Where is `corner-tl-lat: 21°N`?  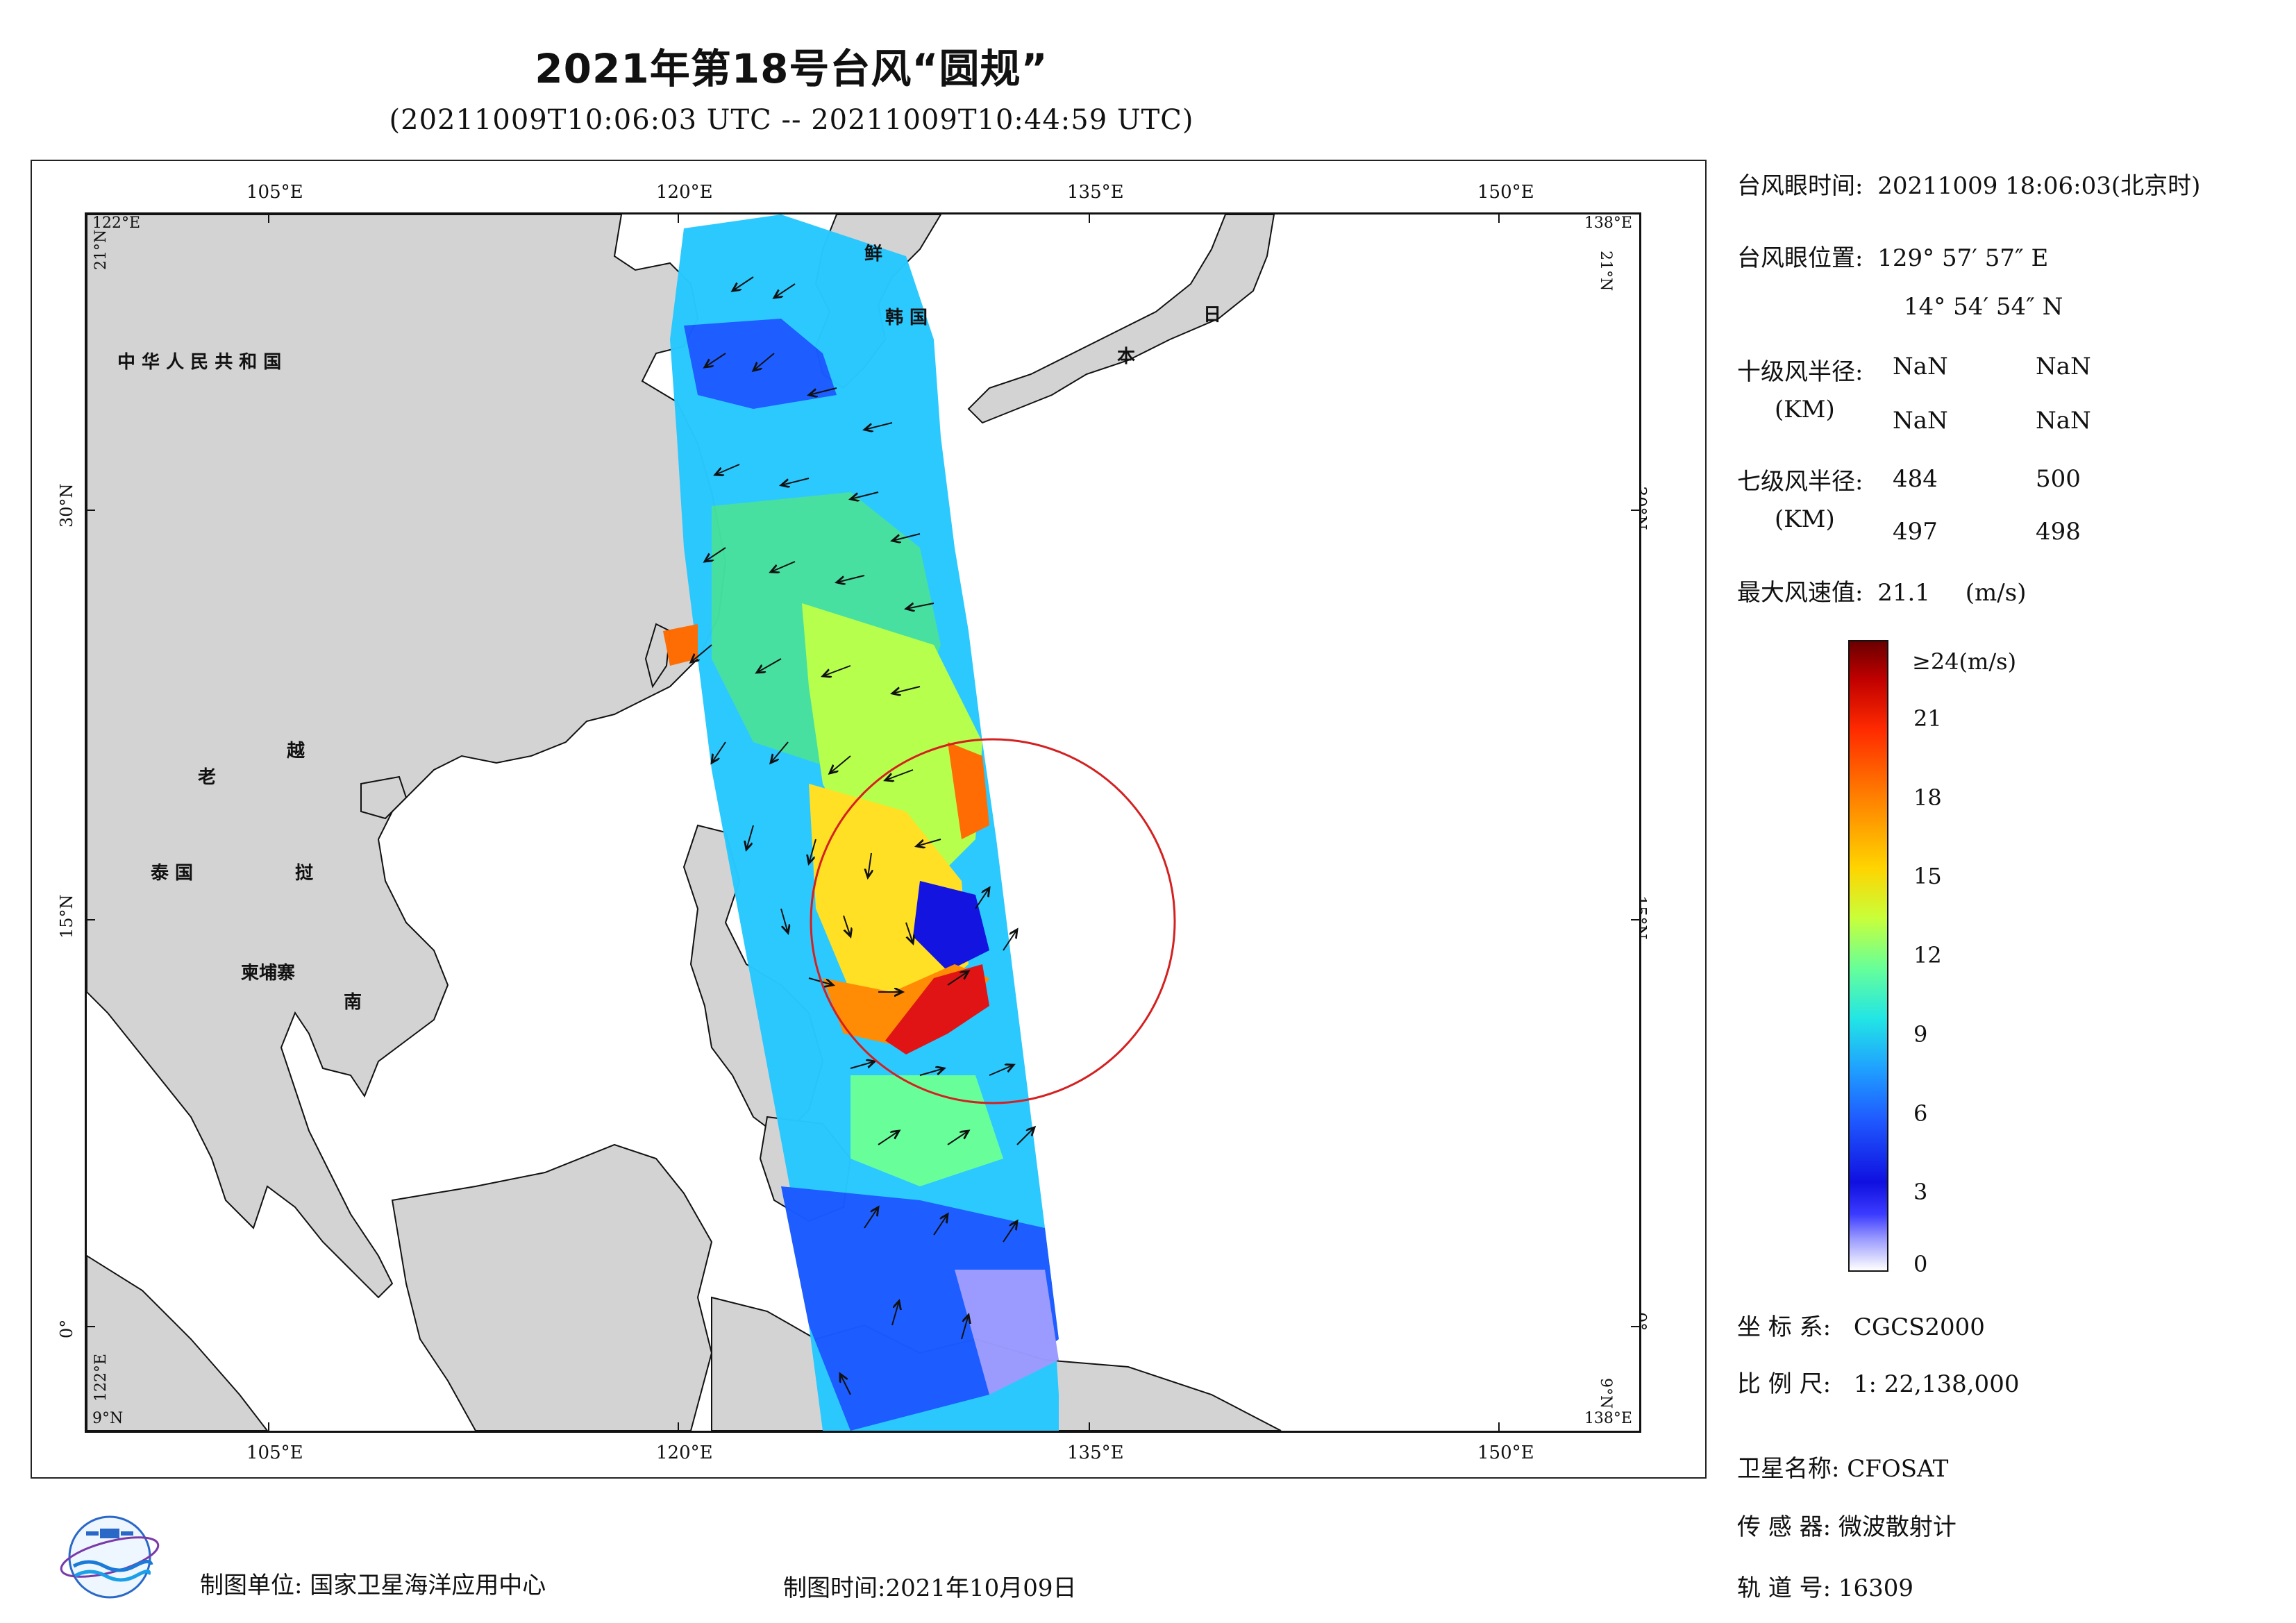 corner-tl-lat: 21°N is located at coordinates (101, 249).